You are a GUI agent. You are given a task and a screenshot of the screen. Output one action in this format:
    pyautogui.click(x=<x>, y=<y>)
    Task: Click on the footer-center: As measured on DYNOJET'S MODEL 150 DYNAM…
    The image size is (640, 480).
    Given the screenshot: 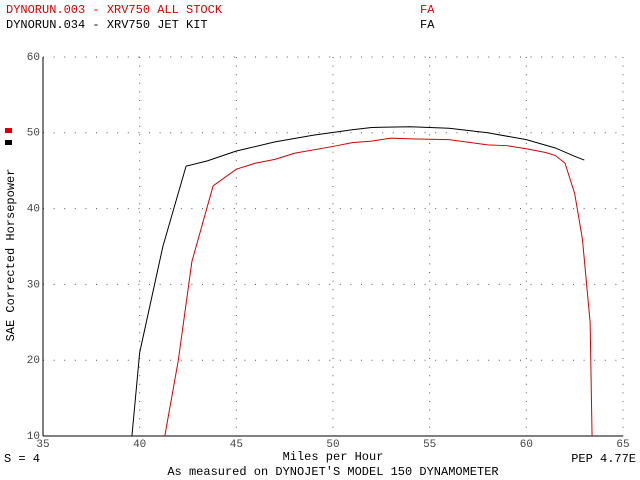 What is the action you would take?
    pyautogui.click(x=332, y=472)
    